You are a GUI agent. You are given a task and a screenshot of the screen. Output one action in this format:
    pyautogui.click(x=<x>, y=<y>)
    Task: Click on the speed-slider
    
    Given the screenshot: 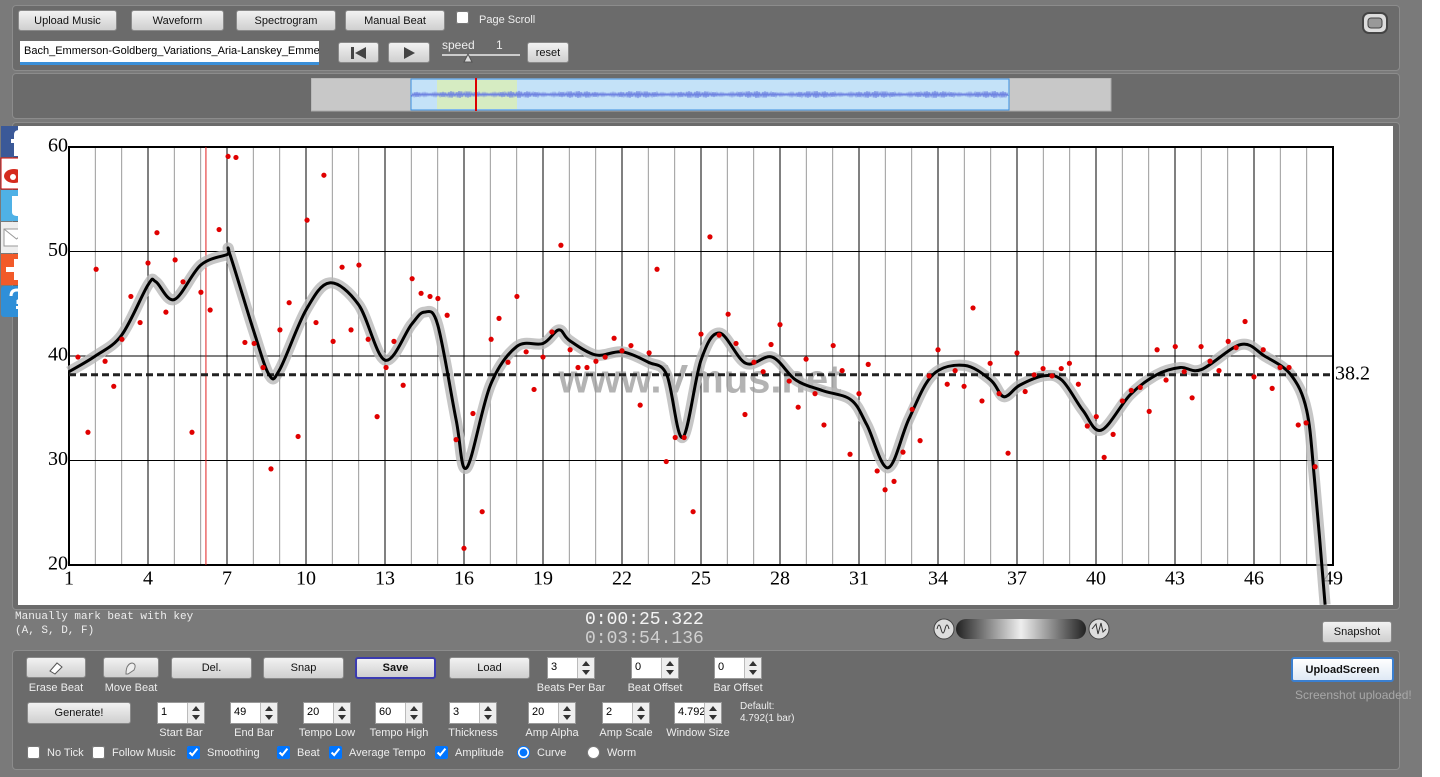 What is the action you would take?
    pyautogui.click(x=482, y=57)
    